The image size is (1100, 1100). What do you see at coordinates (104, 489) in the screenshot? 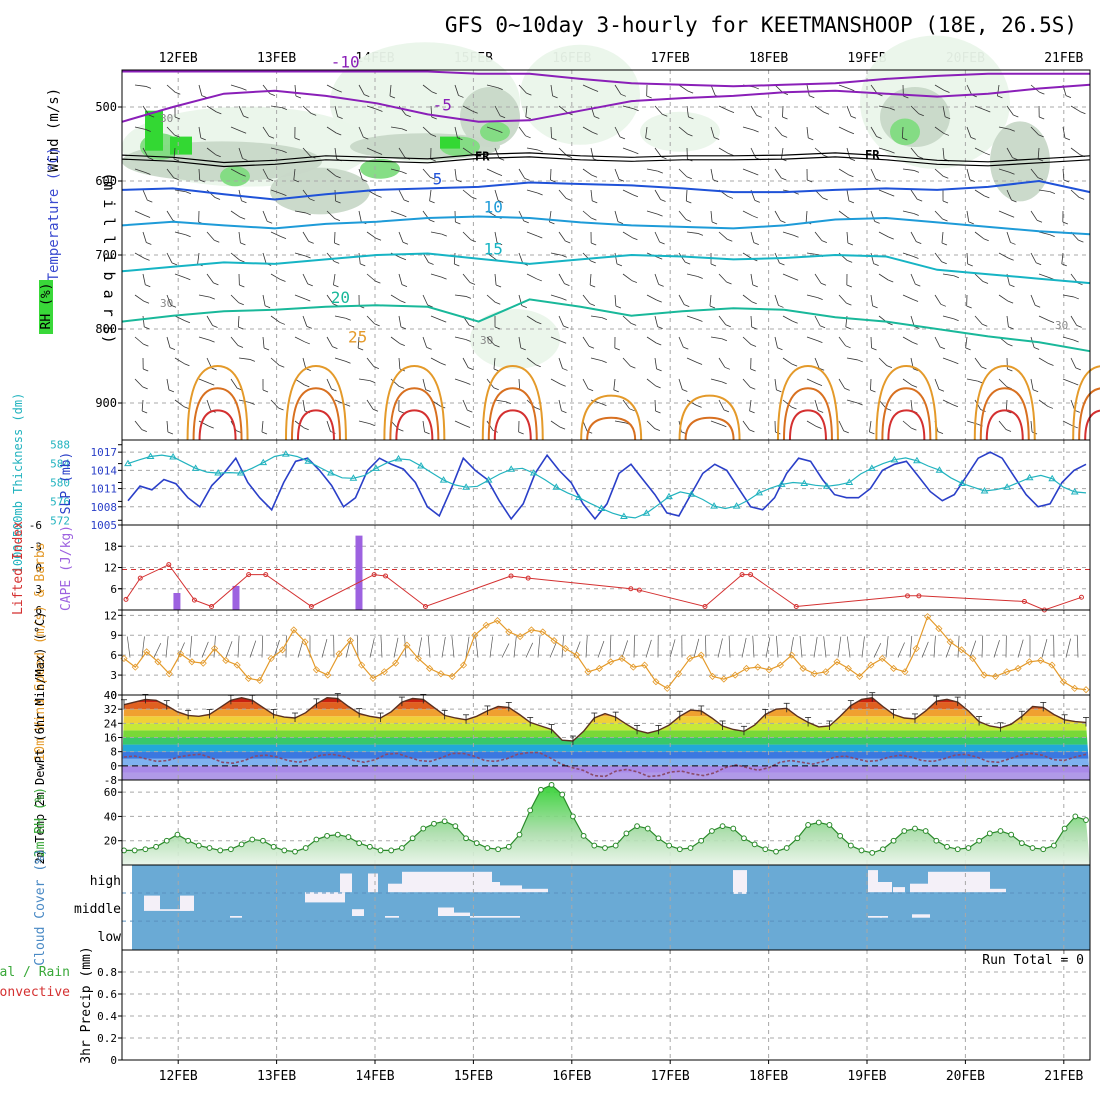
I see `slp-tick-label: 1011` at bounding box center [104, 489].